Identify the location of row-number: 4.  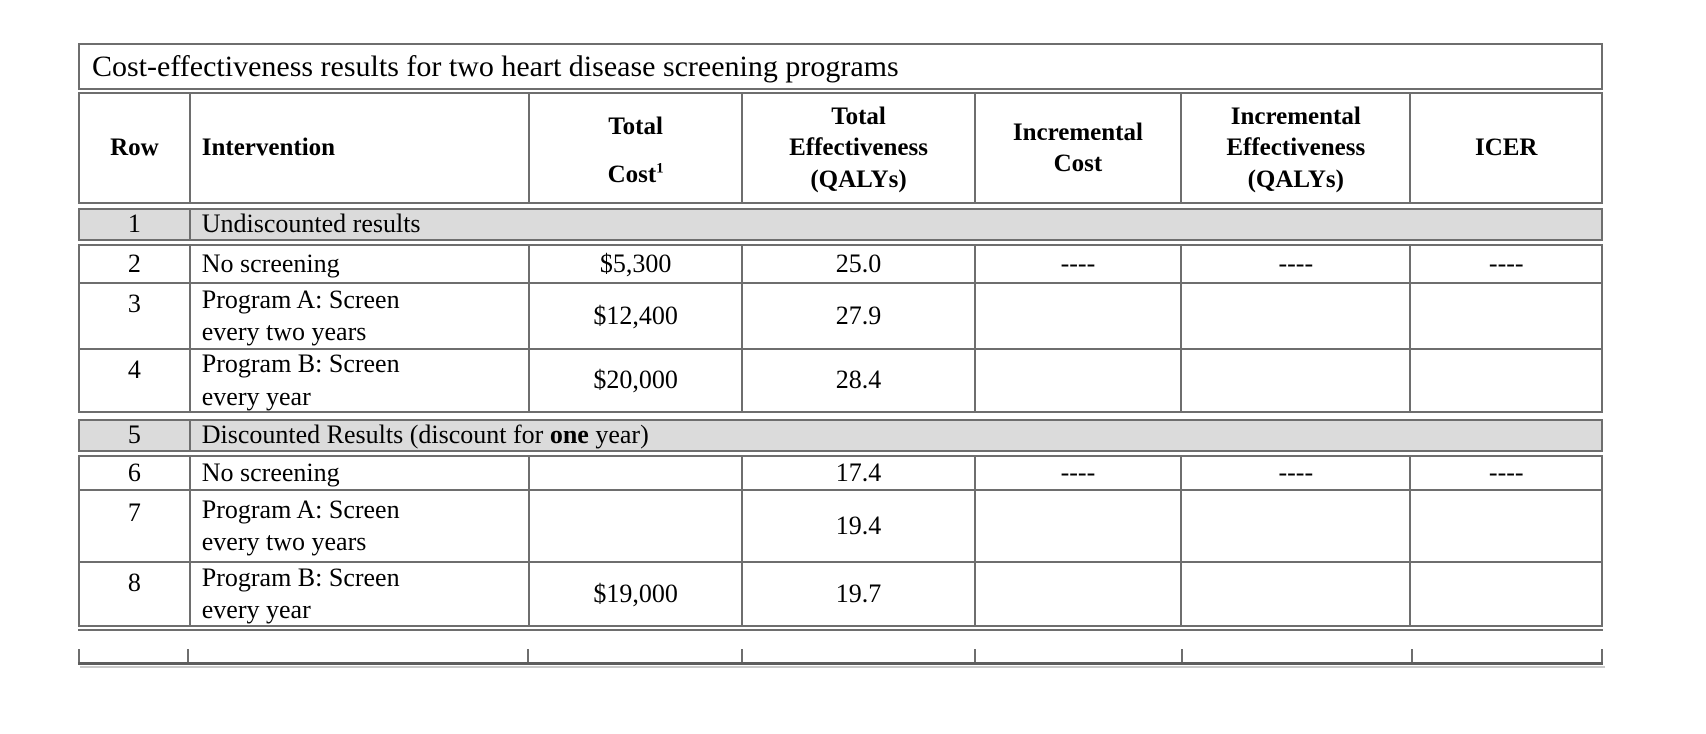
(134, 369).